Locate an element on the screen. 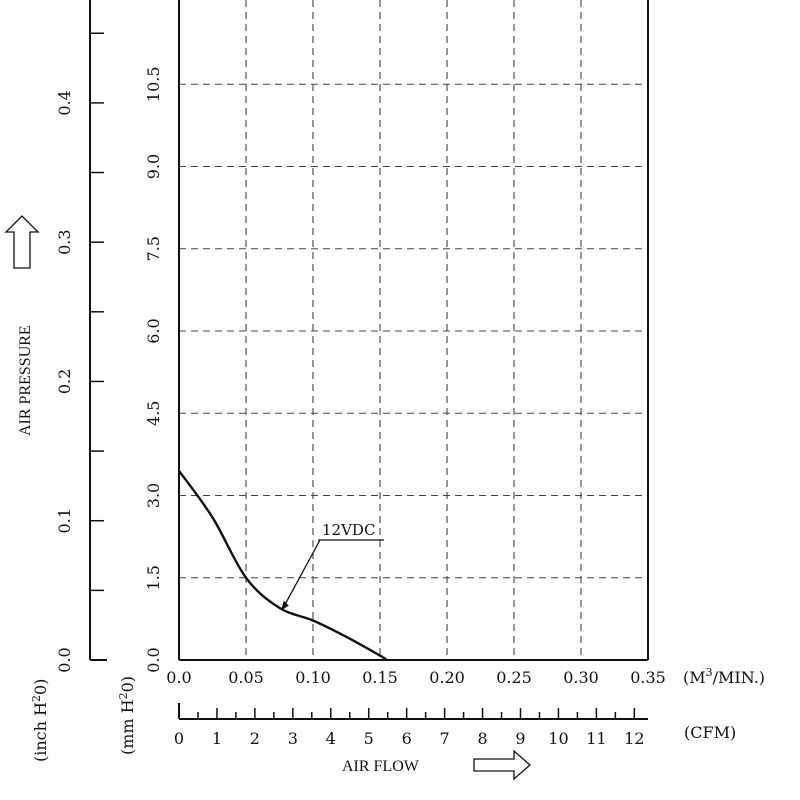 This screenshot has height=800, width=800. x-cfm-tick-label-4: 4 is located at coordinates (331, 738).